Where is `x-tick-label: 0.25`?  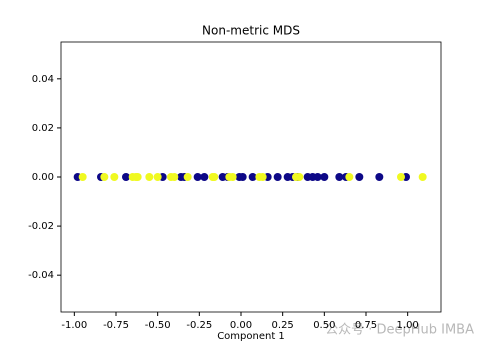
x-tick-label: 0.25 is located at coordinates (283, 325).